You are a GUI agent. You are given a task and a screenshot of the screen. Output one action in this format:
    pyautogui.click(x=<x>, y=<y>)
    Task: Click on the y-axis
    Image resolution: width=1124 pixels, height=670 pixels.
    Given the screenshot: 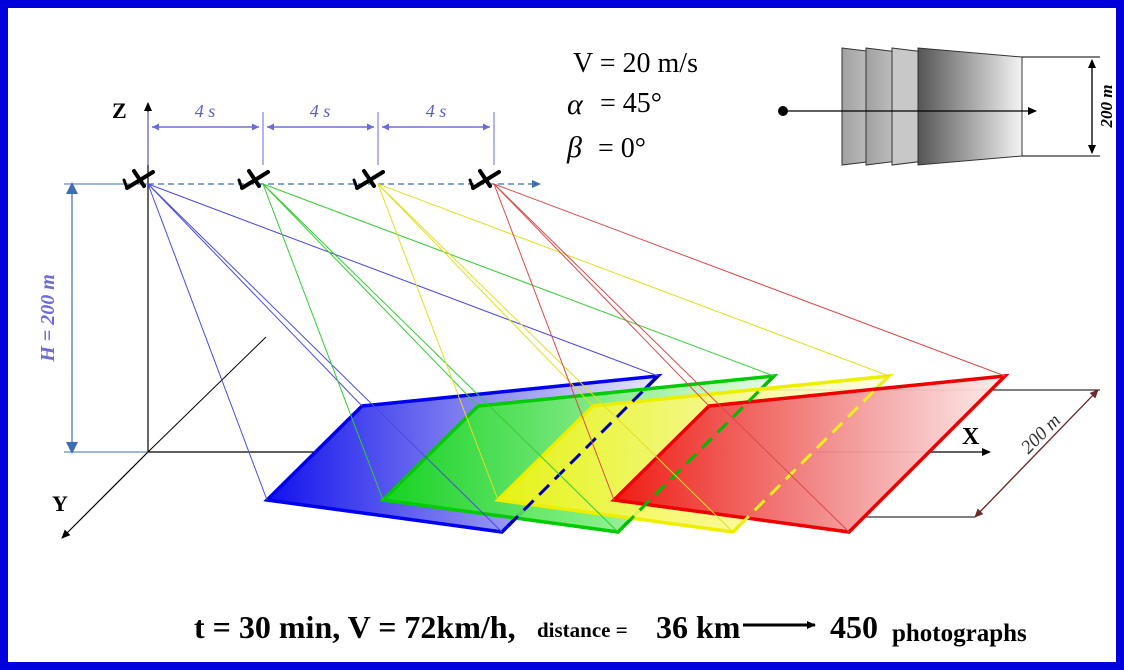 What is the action you would take?
    pyautogui.click(x=105, y=495)
    